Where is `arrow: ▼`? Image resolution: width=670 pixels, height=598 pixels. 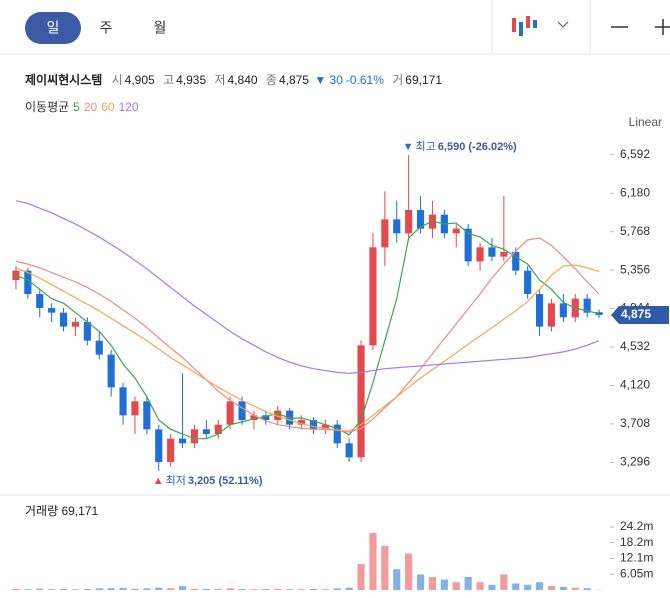 arrow: ▼ is located at coordinates (408, 147).